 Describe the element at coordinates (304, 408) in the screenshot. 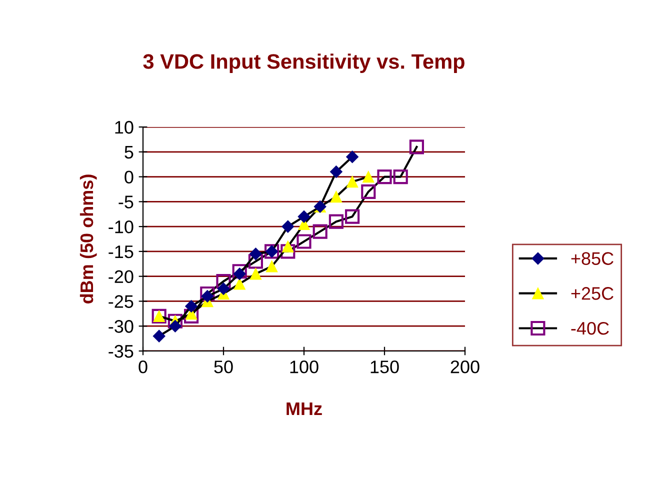

I see `x-axis-title: MHz` at that location.